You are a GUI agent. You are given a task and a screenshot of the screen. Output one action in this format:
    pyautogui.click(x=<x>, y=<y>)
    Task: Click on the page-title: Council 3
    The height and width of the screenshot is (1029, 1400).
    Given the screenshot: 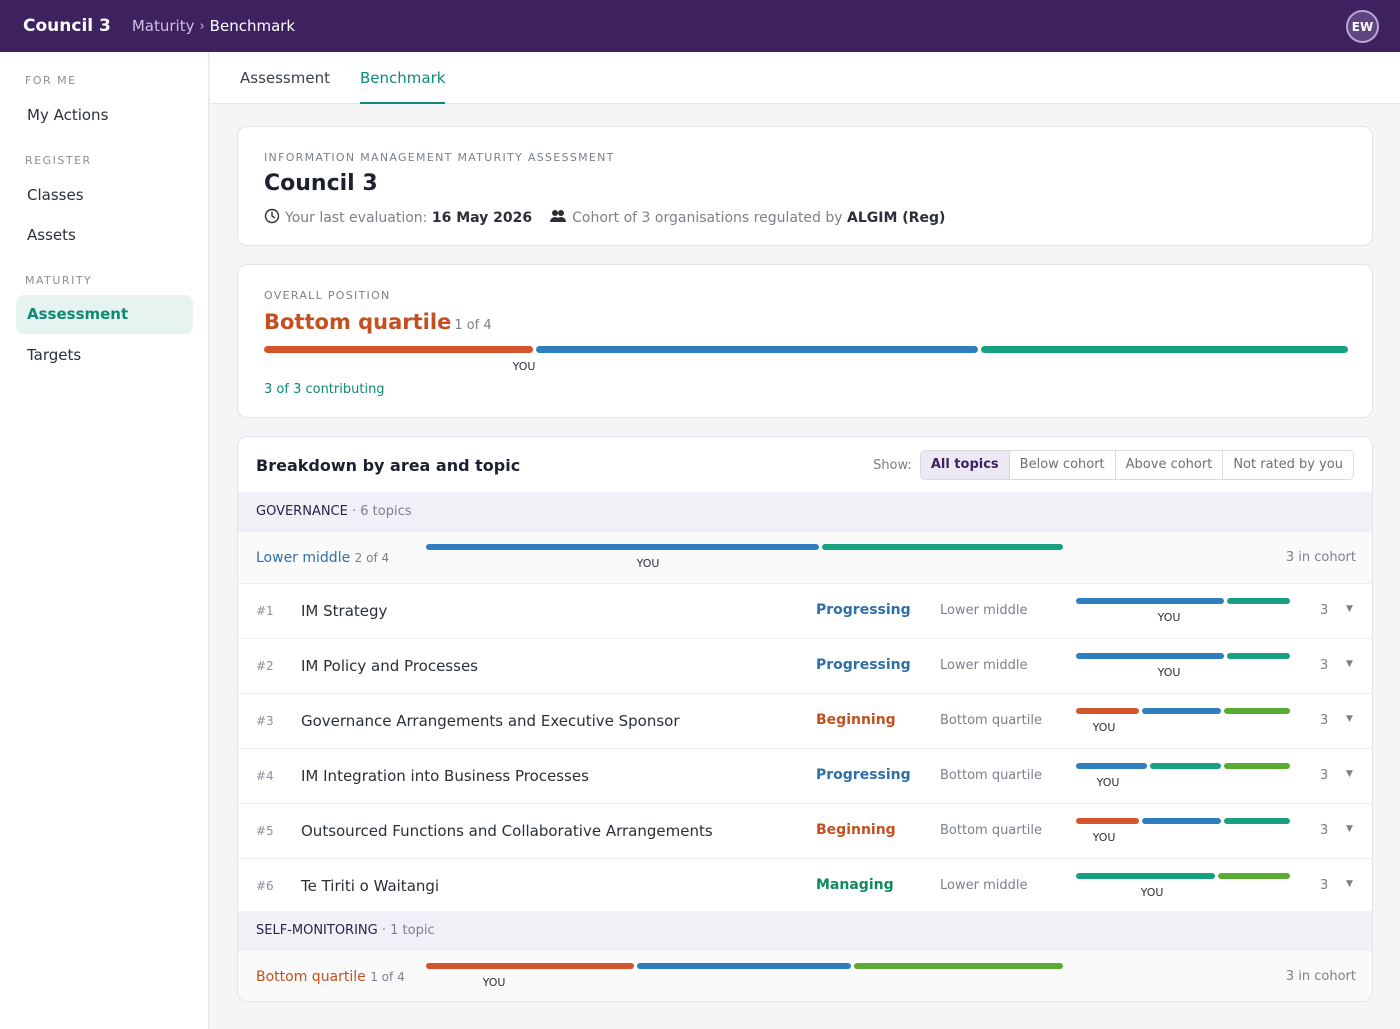 What is the action you would take?
    pyautogui.click(x=321, y=183)
    